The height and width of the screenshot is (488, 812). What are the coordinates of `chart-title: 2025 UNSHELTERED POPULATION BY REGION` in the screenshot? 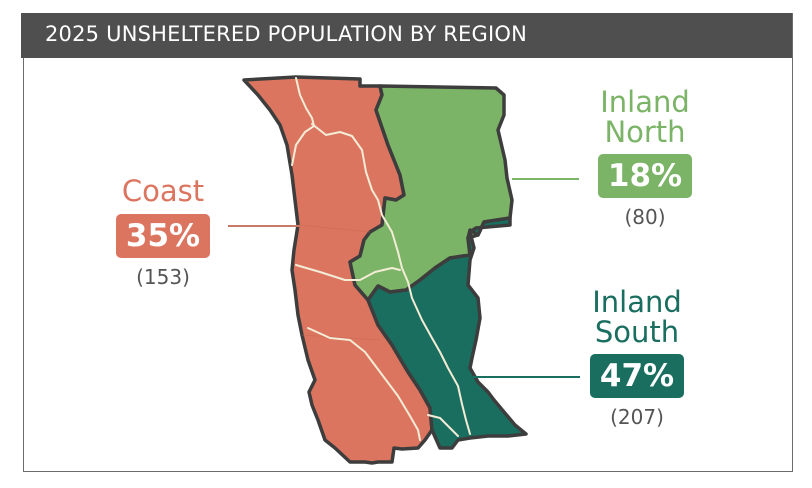 It's located at (286, 34).